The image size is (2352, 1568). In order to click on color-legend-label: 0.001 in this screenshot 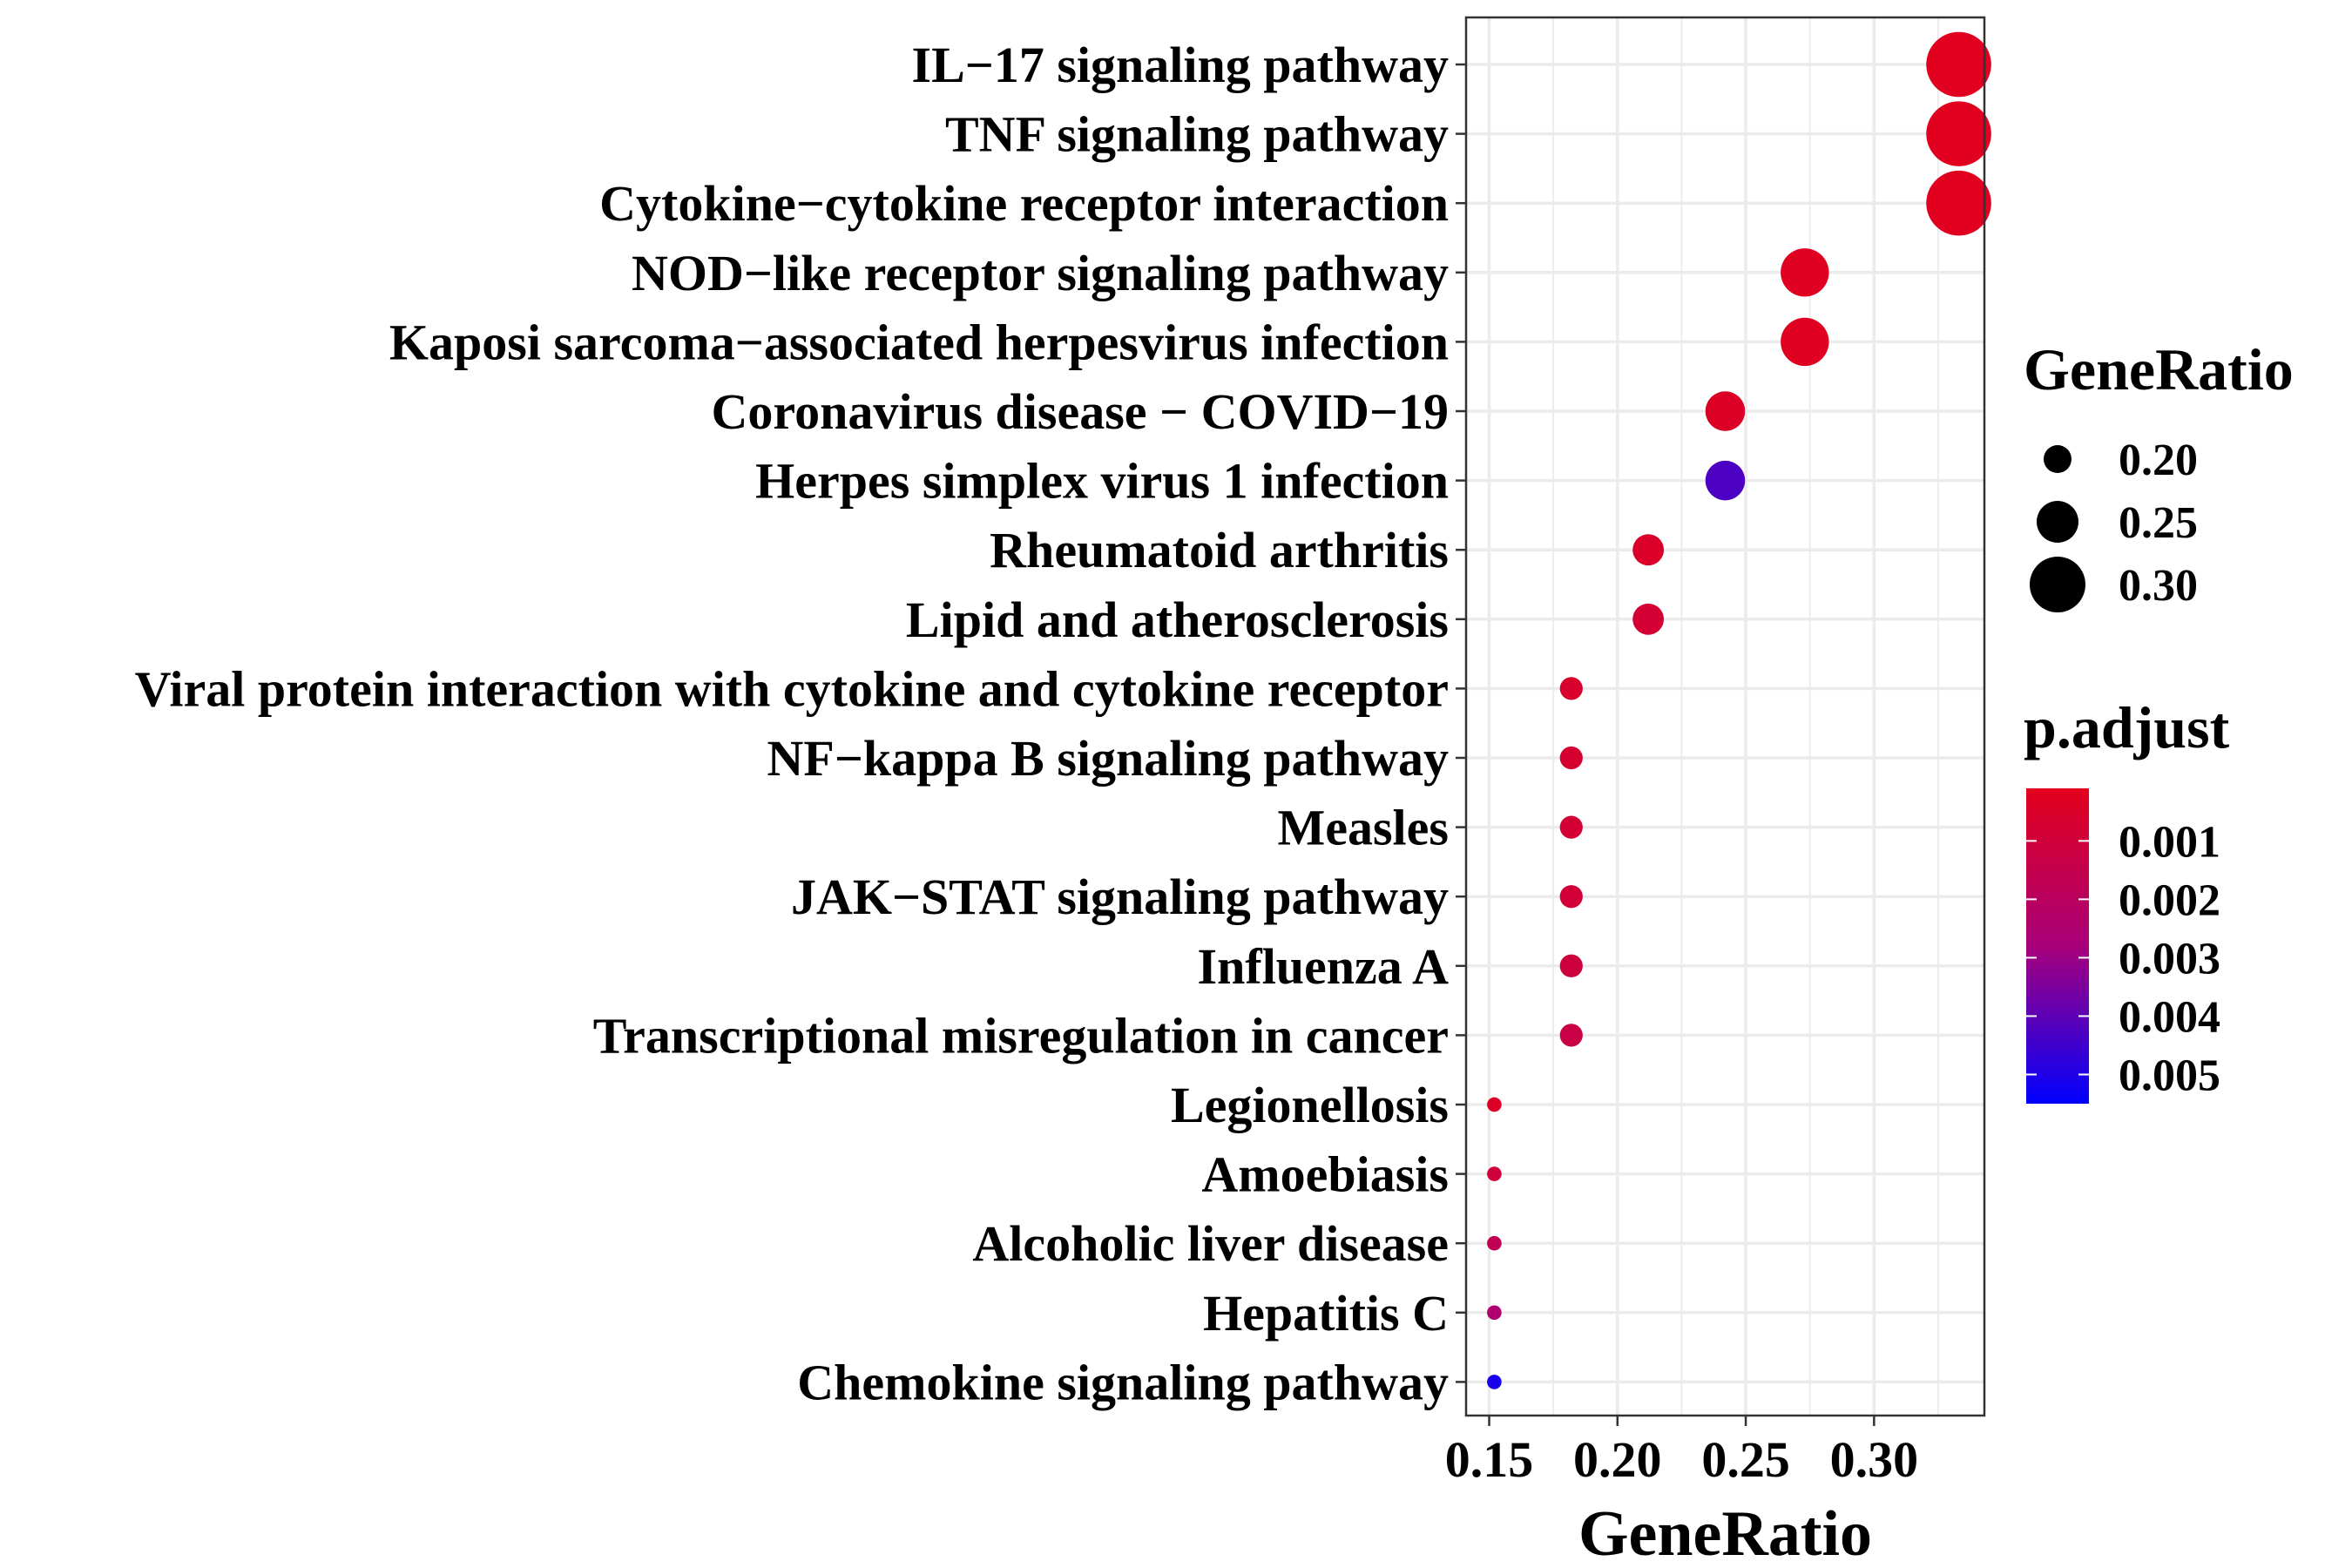, I will do `click(2170, 842)`.